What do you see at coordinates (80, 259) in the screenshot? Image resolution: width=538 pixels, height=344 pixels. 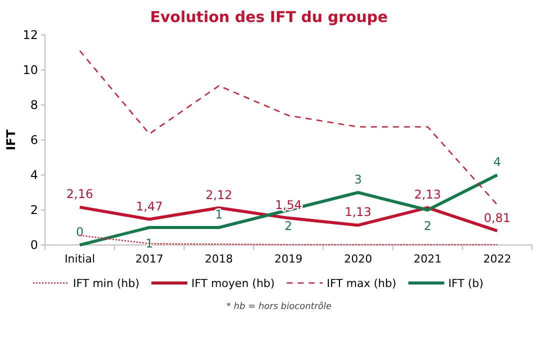 I see `x-tick-label: Initial` at bounding box center [80, 259].